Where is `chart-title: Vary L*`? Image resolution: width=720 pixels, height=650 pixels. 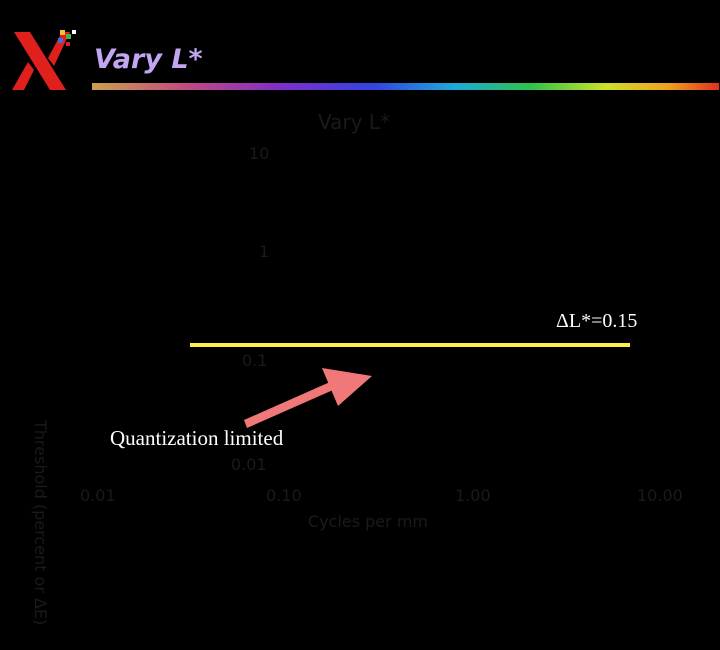 chart-title: Vary L* is located at coordinates (354, 122).